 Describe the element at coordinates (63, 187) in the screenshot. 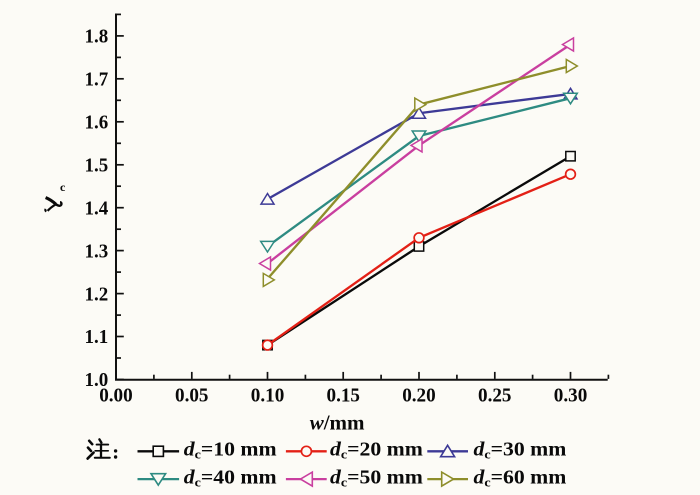

I see `svg-text: c` at that location.